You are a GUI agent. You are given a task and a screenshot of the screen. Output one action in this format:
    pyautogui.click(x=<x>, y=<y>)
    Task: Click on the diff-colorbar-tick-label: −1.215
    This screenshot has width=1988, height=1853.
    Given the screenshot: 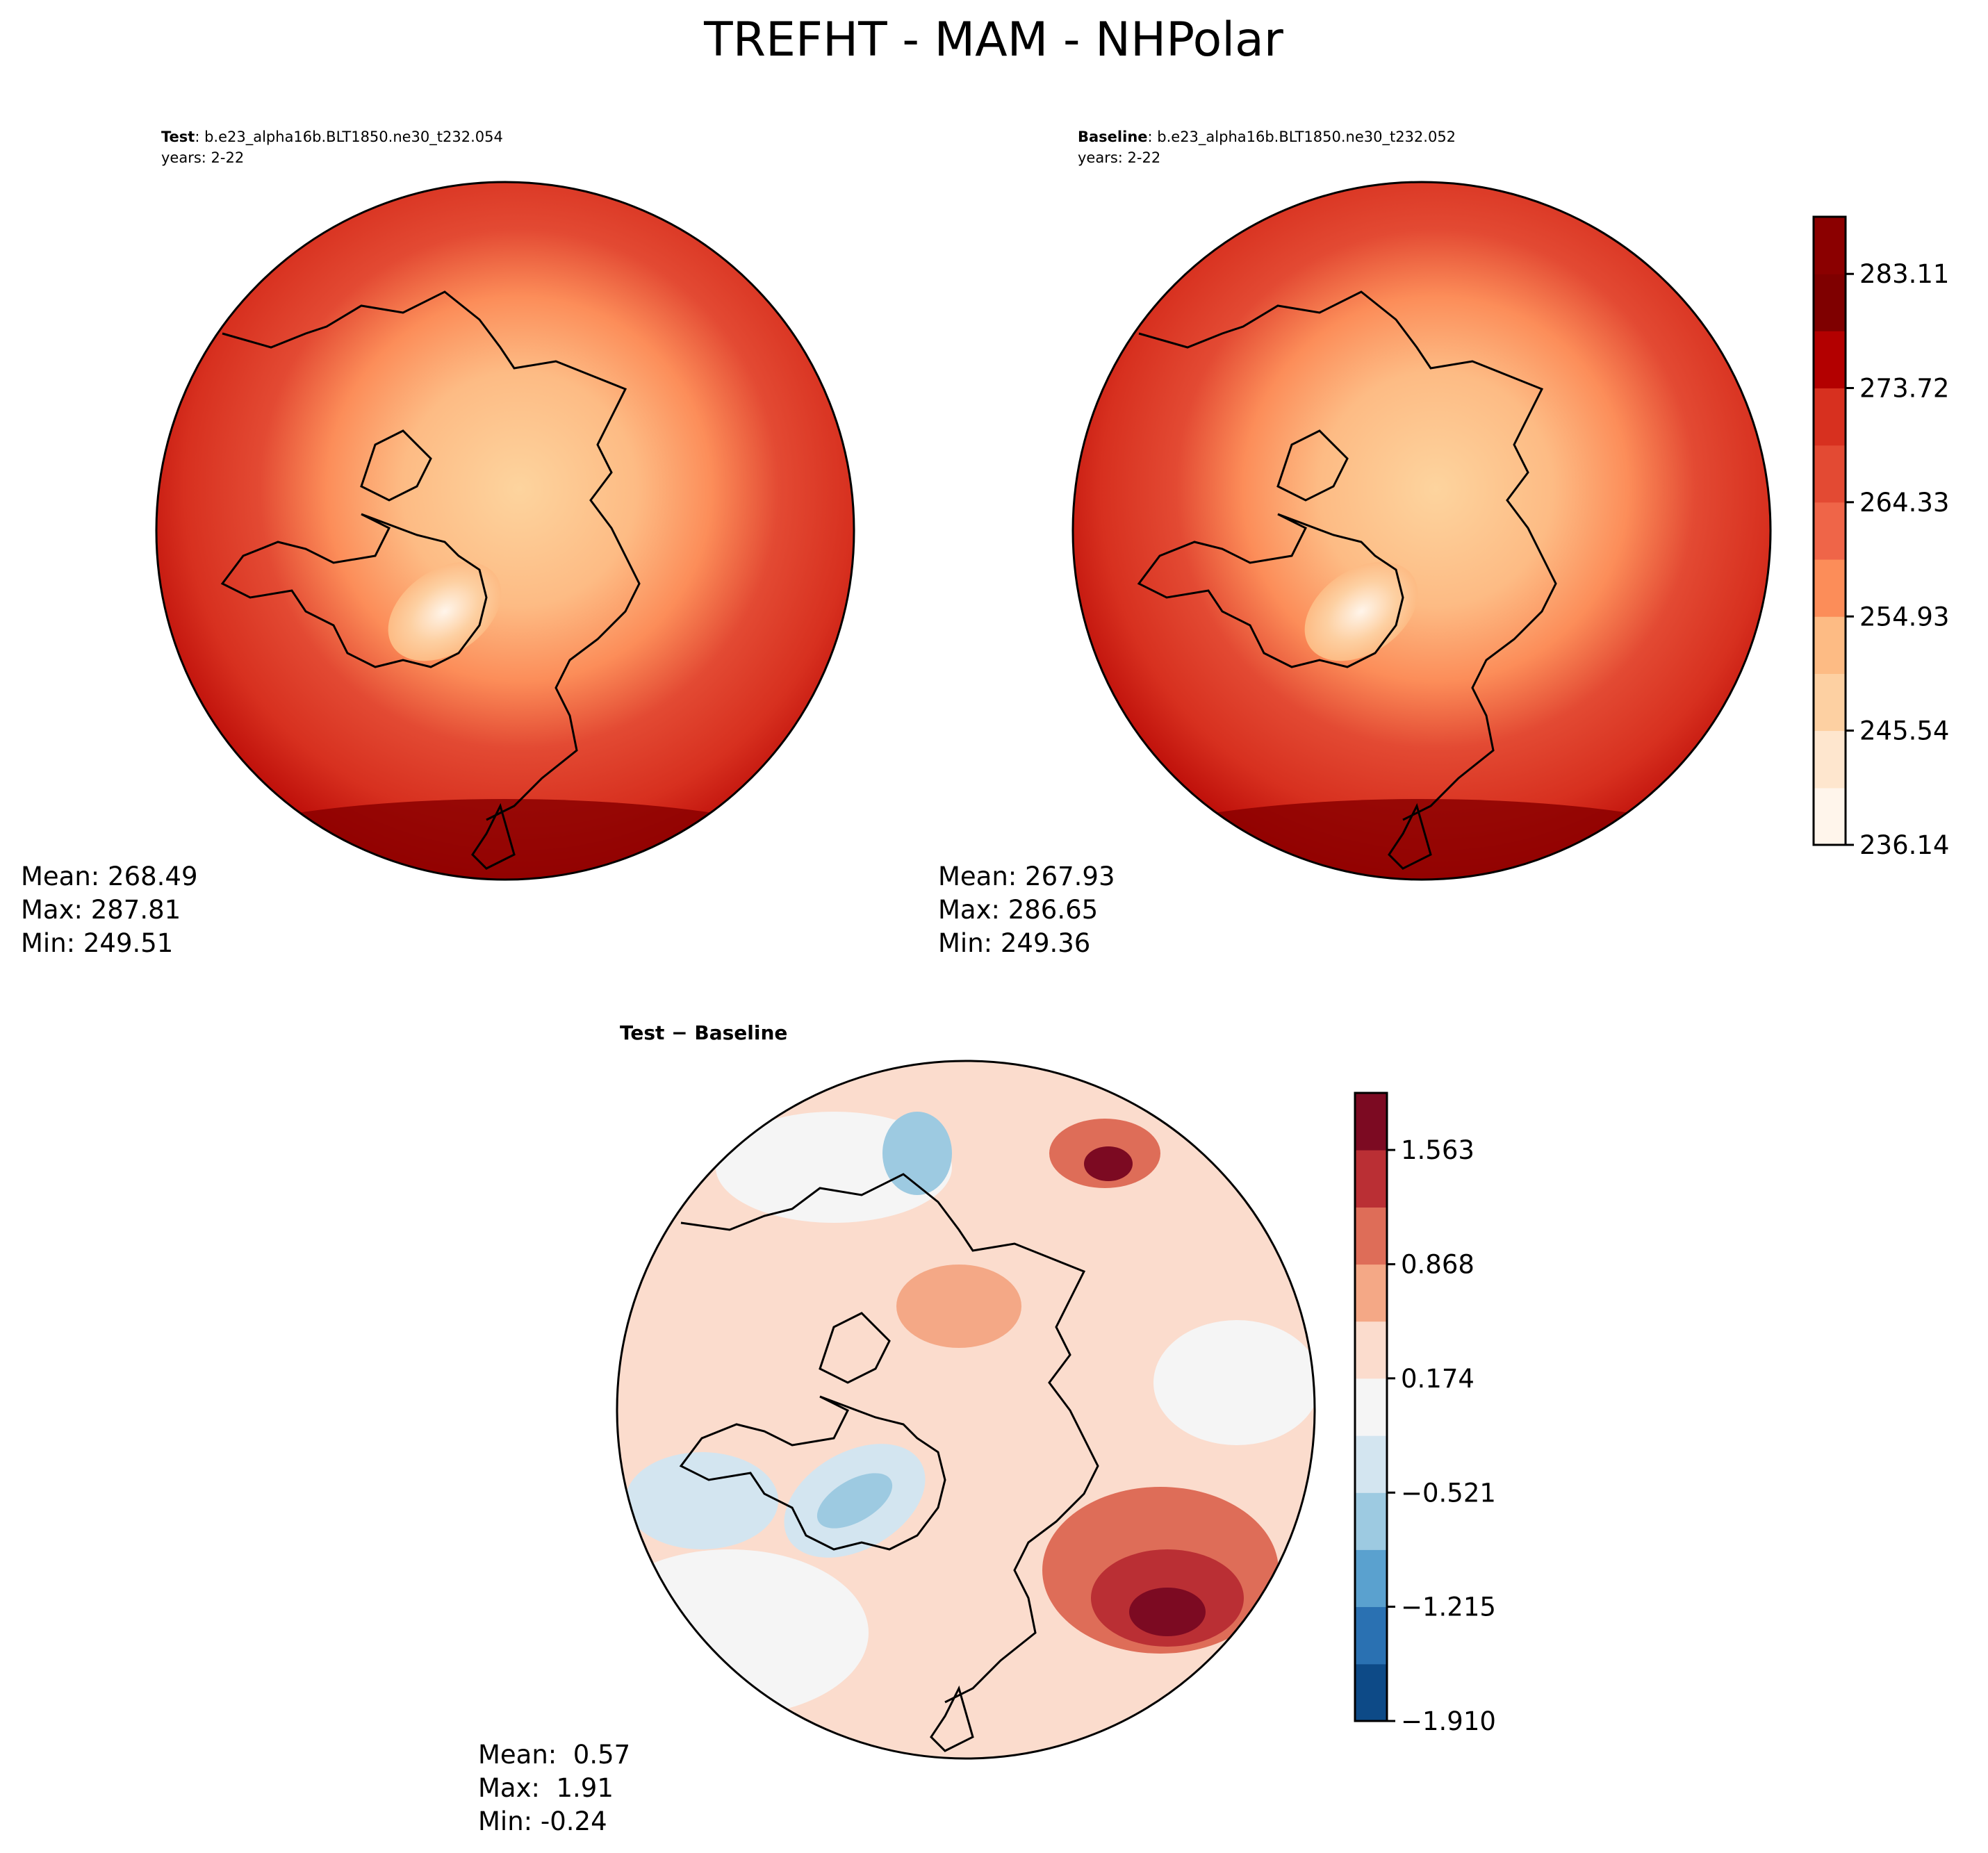 What is the action you would take?
    pyautogui.click(x=1448, y=1607)
    